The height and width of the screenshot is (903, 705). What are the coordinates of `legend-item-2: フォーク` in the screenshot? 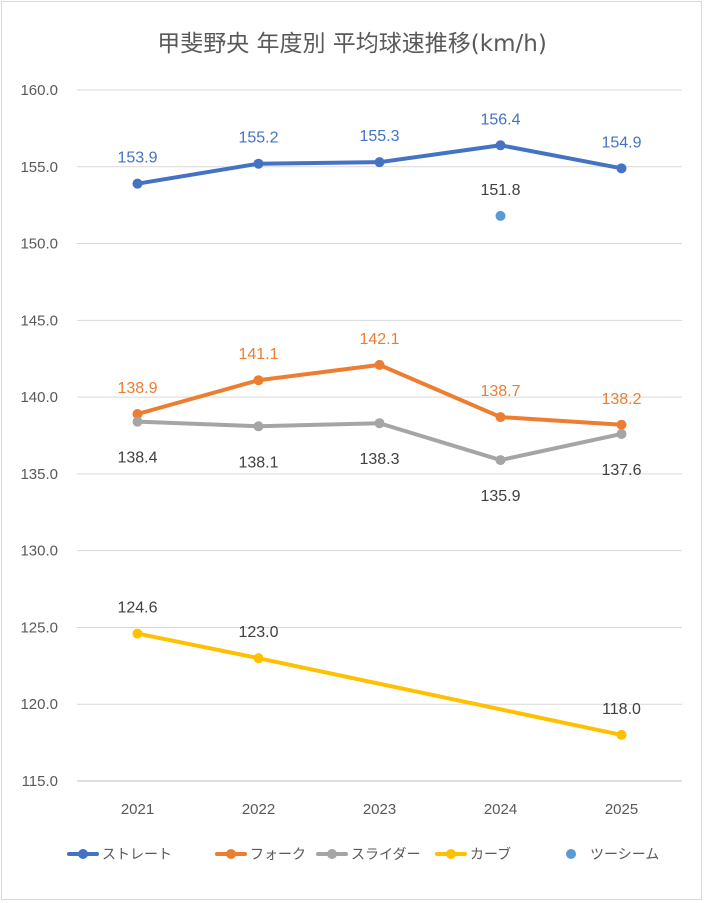 It's located at (260, 855).